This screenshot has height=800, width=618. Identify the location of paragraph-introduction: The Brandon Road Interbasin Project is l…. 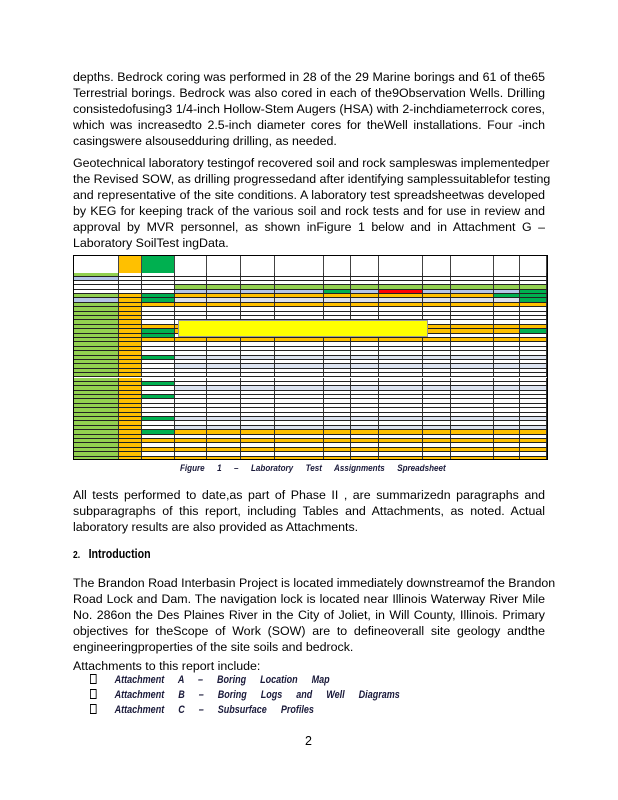
(314, 615).